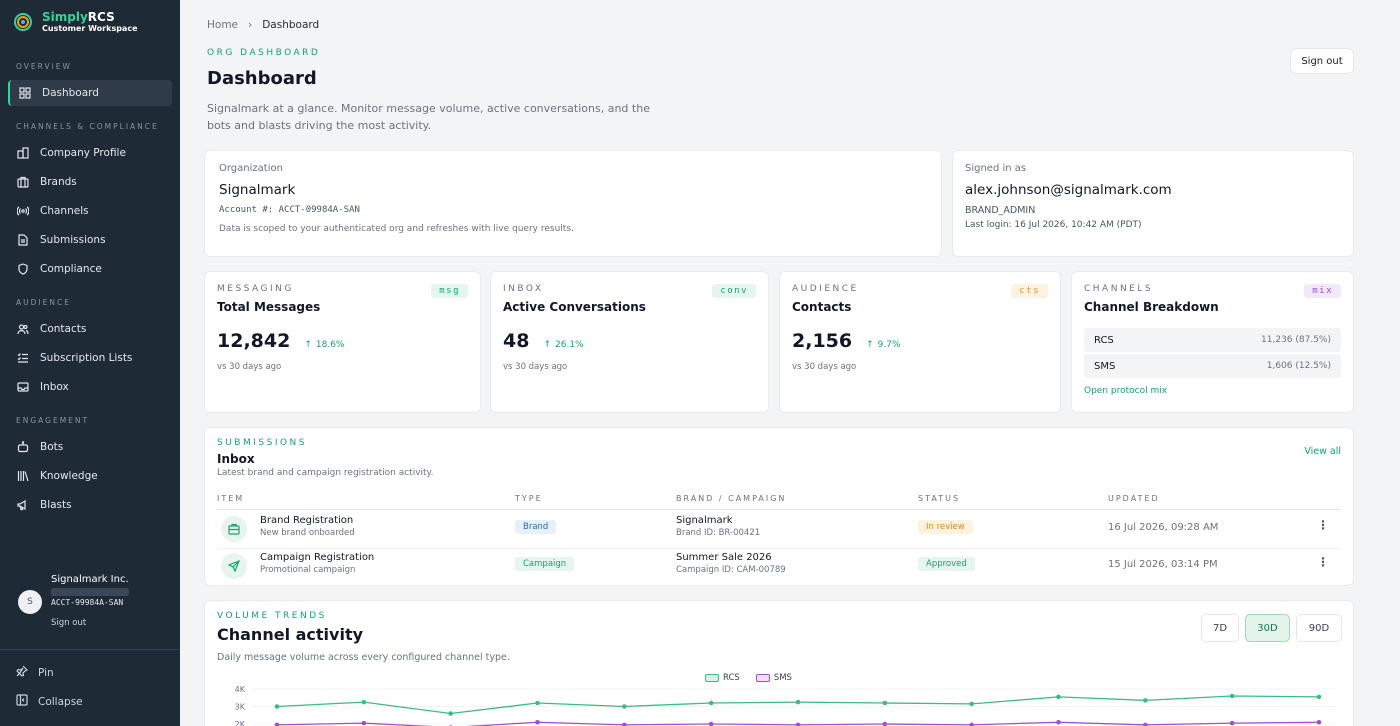  I want to click on legend-item-sms: SMS, so click(773, 678).